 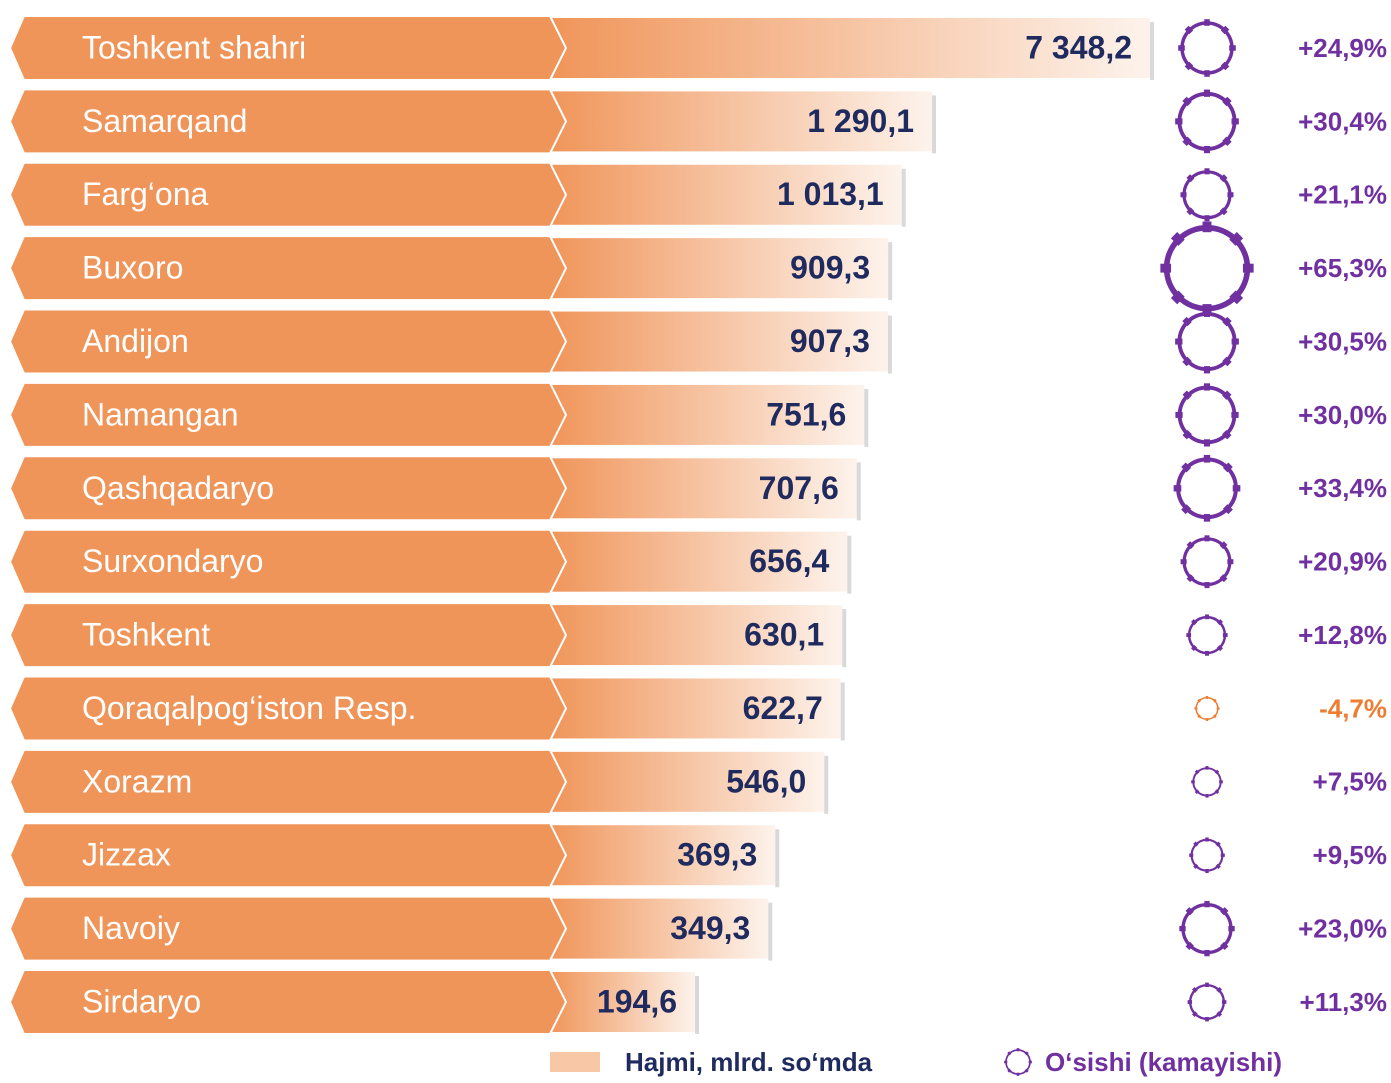 I want to click on category-label: Toshkent, so click(x=146, y=635).